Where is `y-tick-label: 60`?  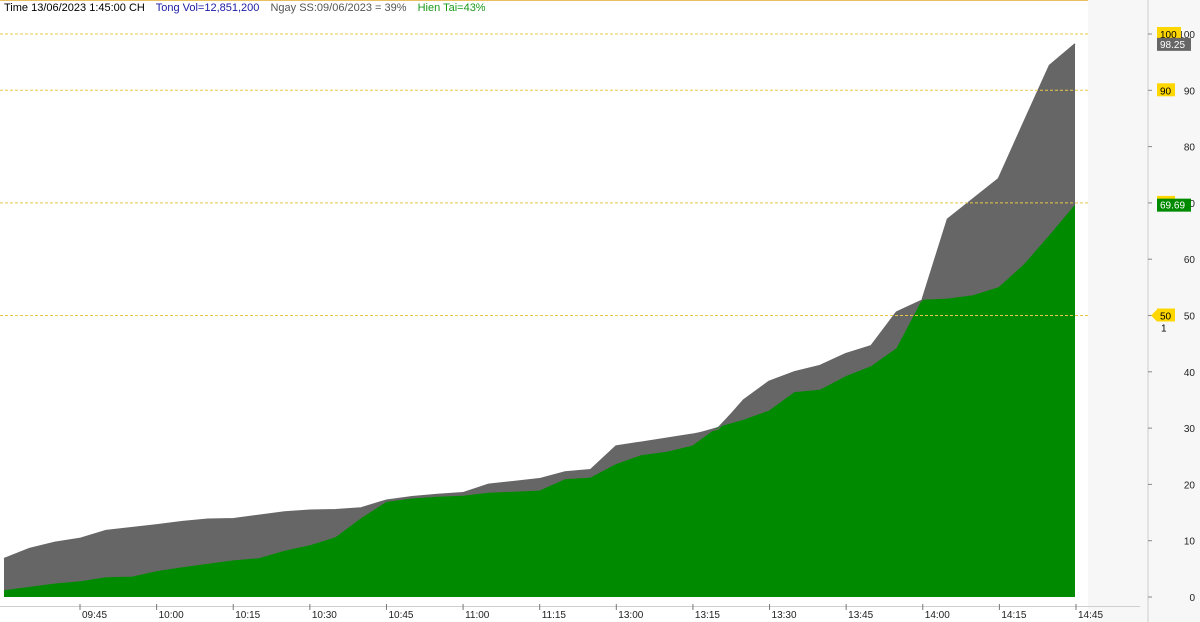 y-tick-label: 60 is located at coordinates (1190, 260).